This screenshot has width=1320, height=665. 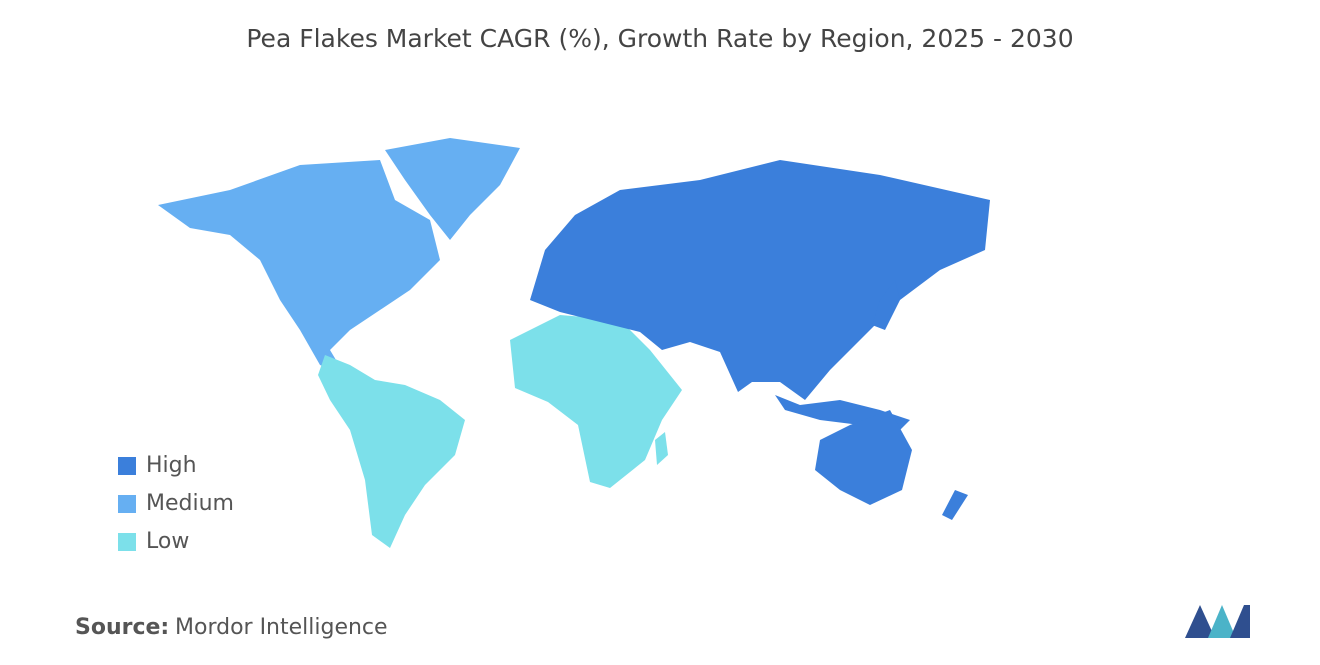 What do you see at coordinates (1217, 621) in the screenshot?
I see `logo` at bounding box center [1217, 621].